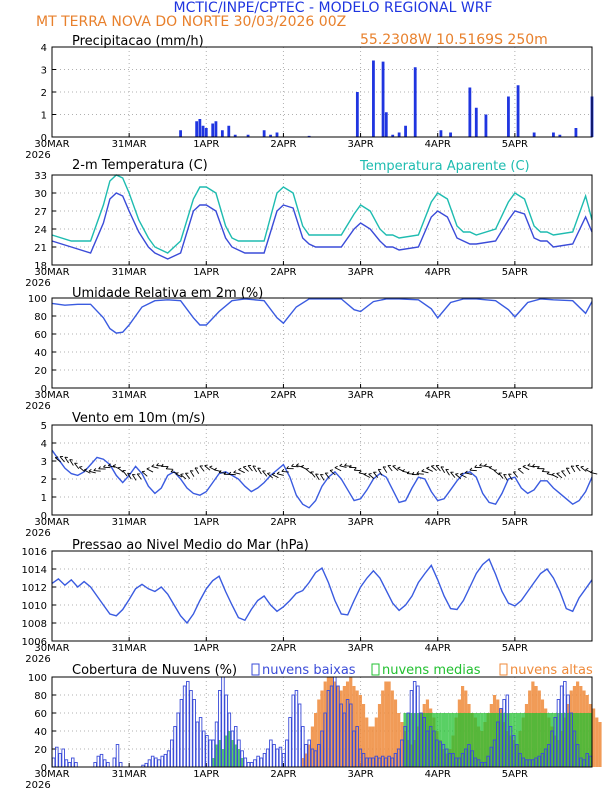 Image resolution: width=612 pixels, height=792 pixels. What do you see at coordinates (34, 606) in the screenshot?
I see `pressure-ytick-label: 1010` at bounding box center [34, 606].